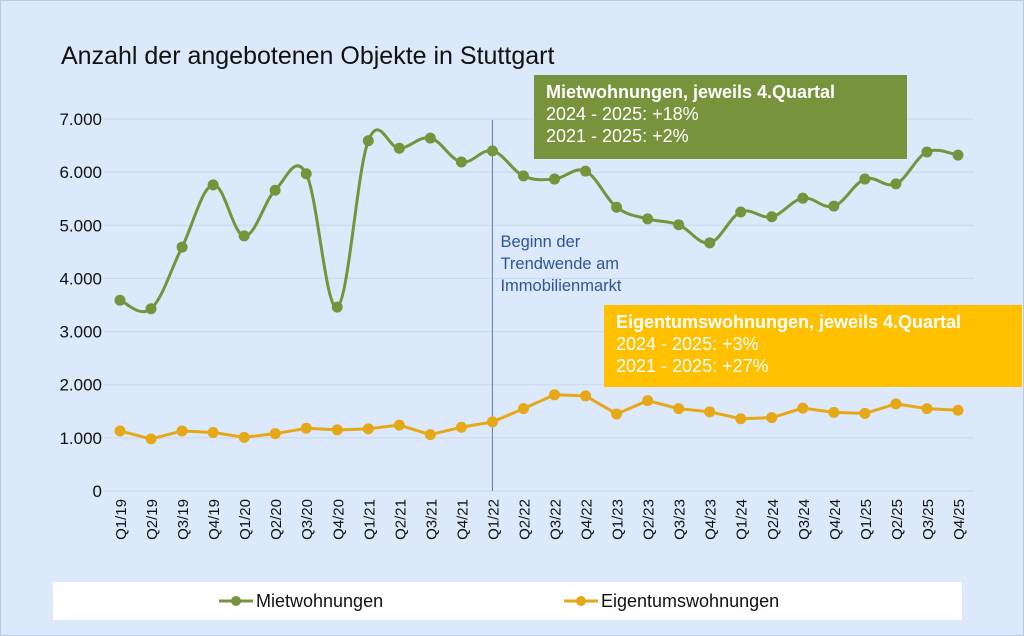  Describe the element at coordinates (369, 519) in the screenshot. I see `x-tick-label: Q1/21` at that location.